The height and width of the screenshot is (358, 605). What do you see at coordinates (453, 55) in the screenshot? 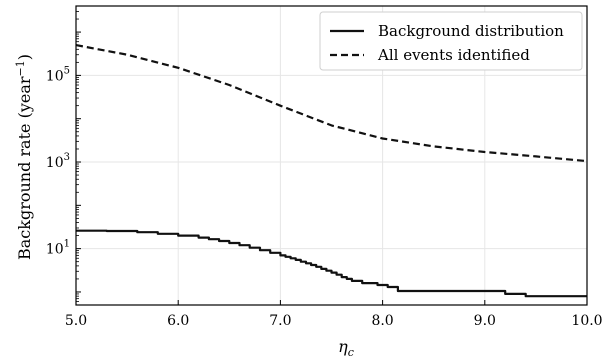
I see `legend-label-all-events: All events identified` at bounding box center [453, 55].